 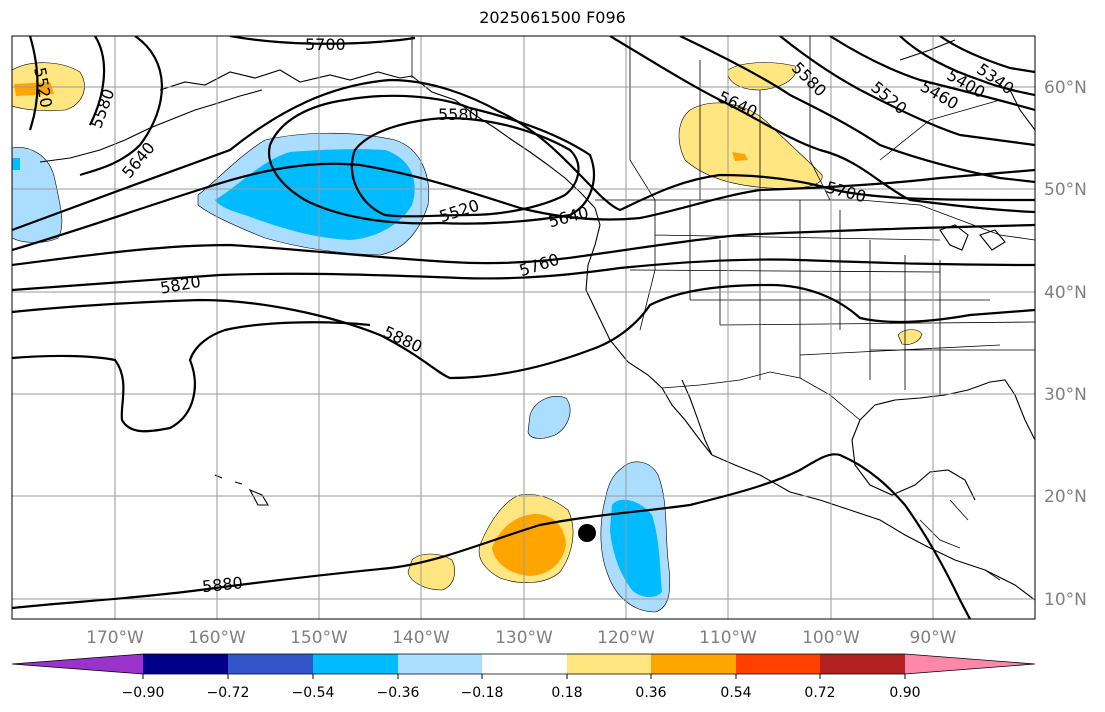 I want to click on lon-tick-label: 90°W, so click(x=933, y=638).